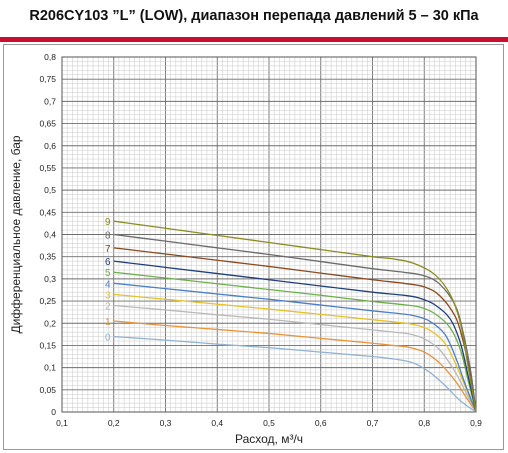 This screenshot has height=453, width=508. Describe the element at coordinates (47, 168) in the screenshot. I see `y-tick-label: 0,55` at that location.